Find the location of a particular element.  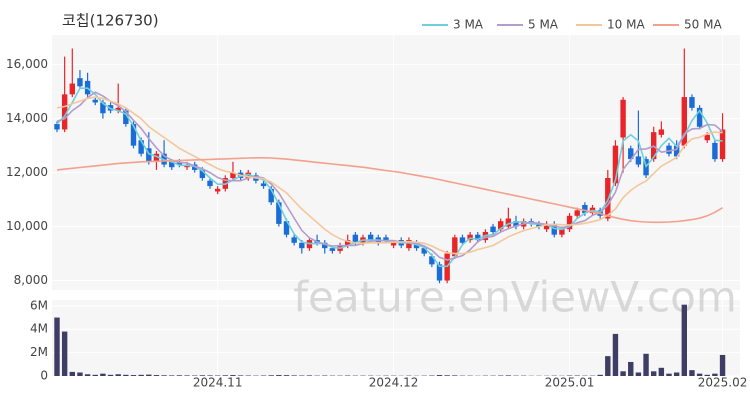

legend-label: 5 MA is located at coordinates (543, 25).